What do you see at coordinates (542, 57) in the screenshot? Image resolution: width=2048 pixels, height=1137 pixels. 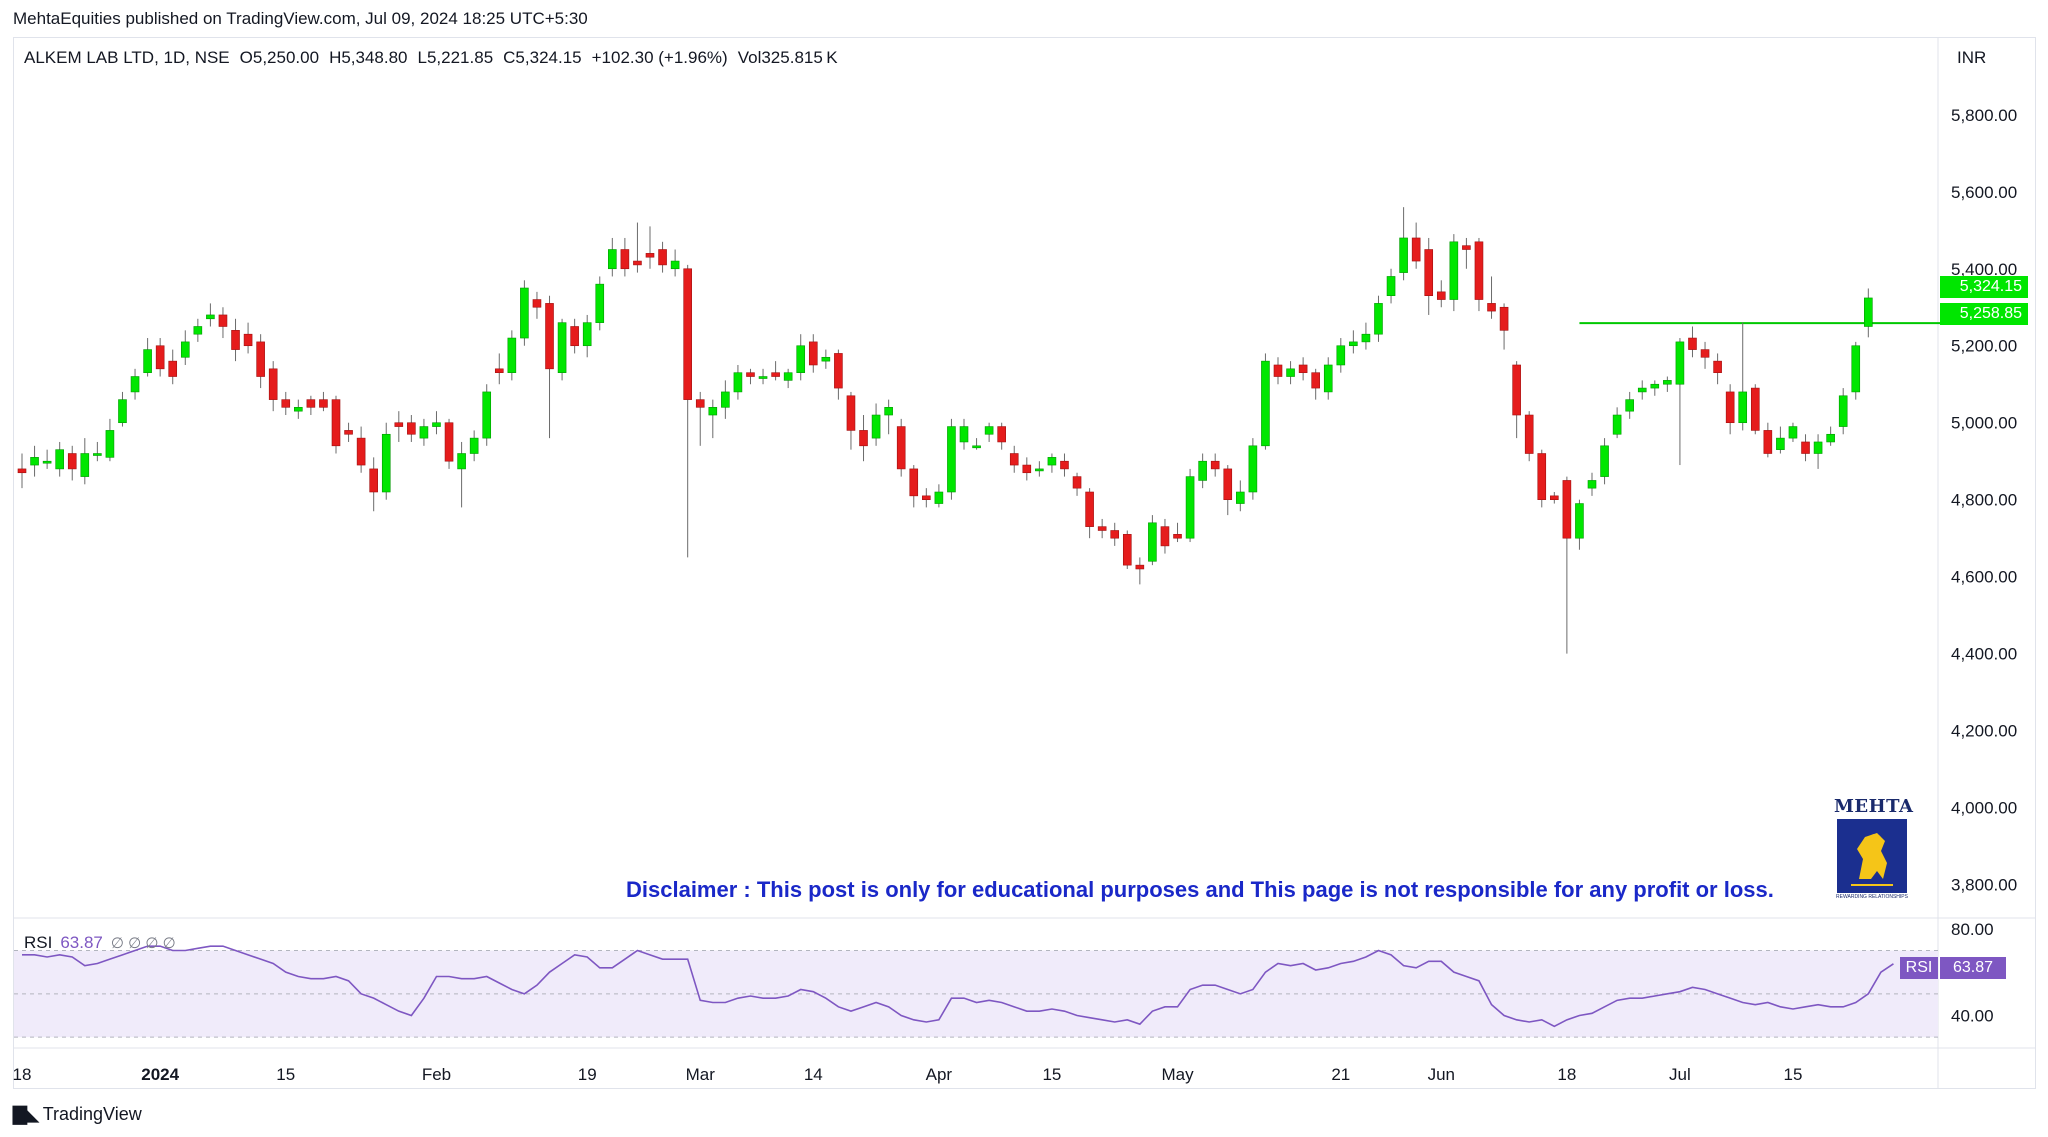 I see `close-value: C5,324.15` at bounding box center [542, 57].